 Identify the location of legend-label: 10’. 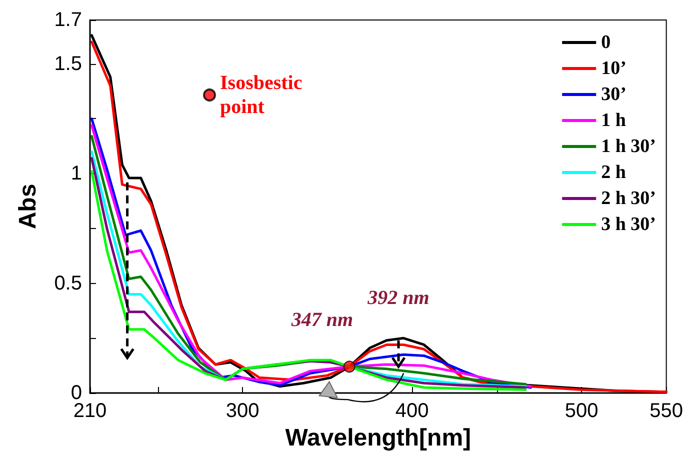
(613, 68).